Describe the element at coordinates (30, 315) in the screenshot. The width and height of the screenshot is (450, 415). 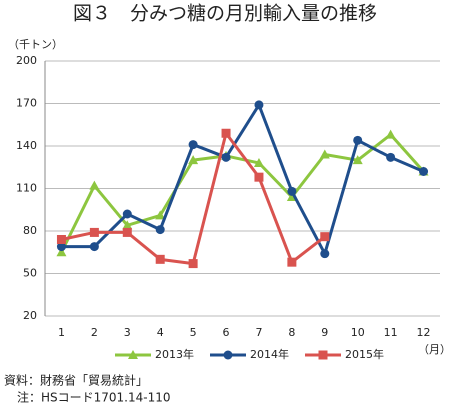
I see `y-tick-label: 20` at that location.